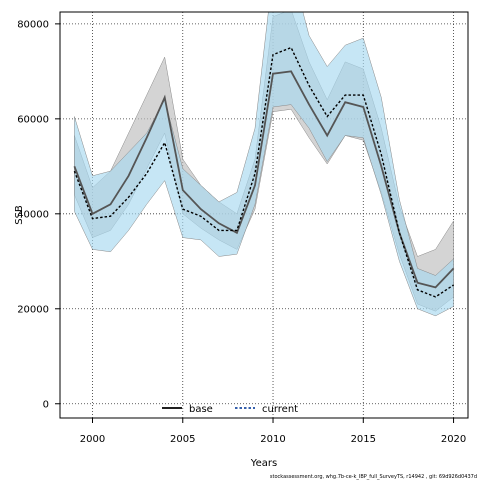 This screenshot has width=480, height=480. I want to click on legend-label-base: base, so click(201, 409).